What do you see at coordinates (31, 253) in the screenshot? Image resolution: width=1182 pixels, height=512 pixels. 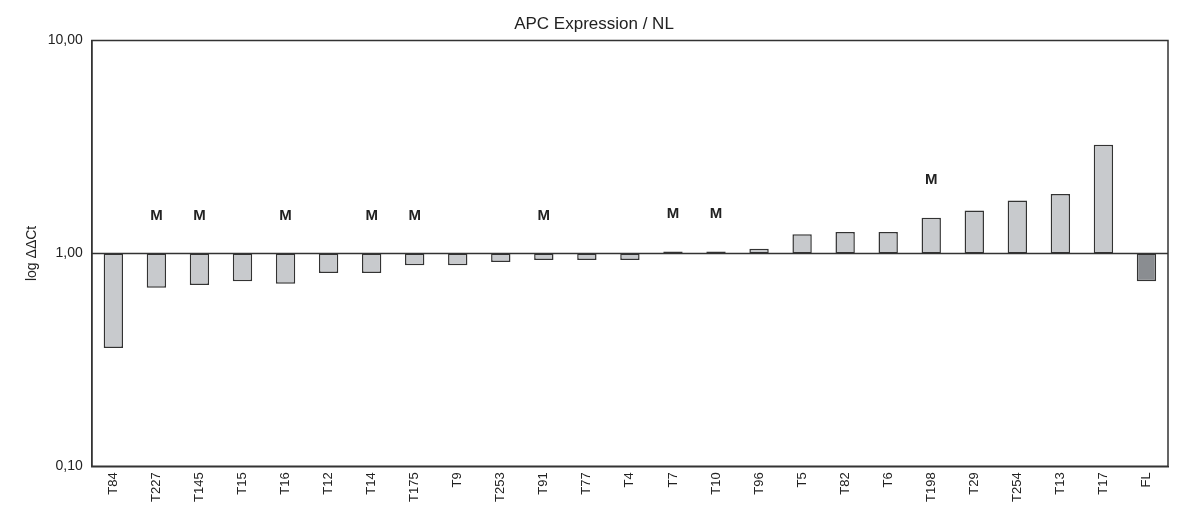 I see `y-axis-title: log ΔΔCt` at bounding box center [31, 253].